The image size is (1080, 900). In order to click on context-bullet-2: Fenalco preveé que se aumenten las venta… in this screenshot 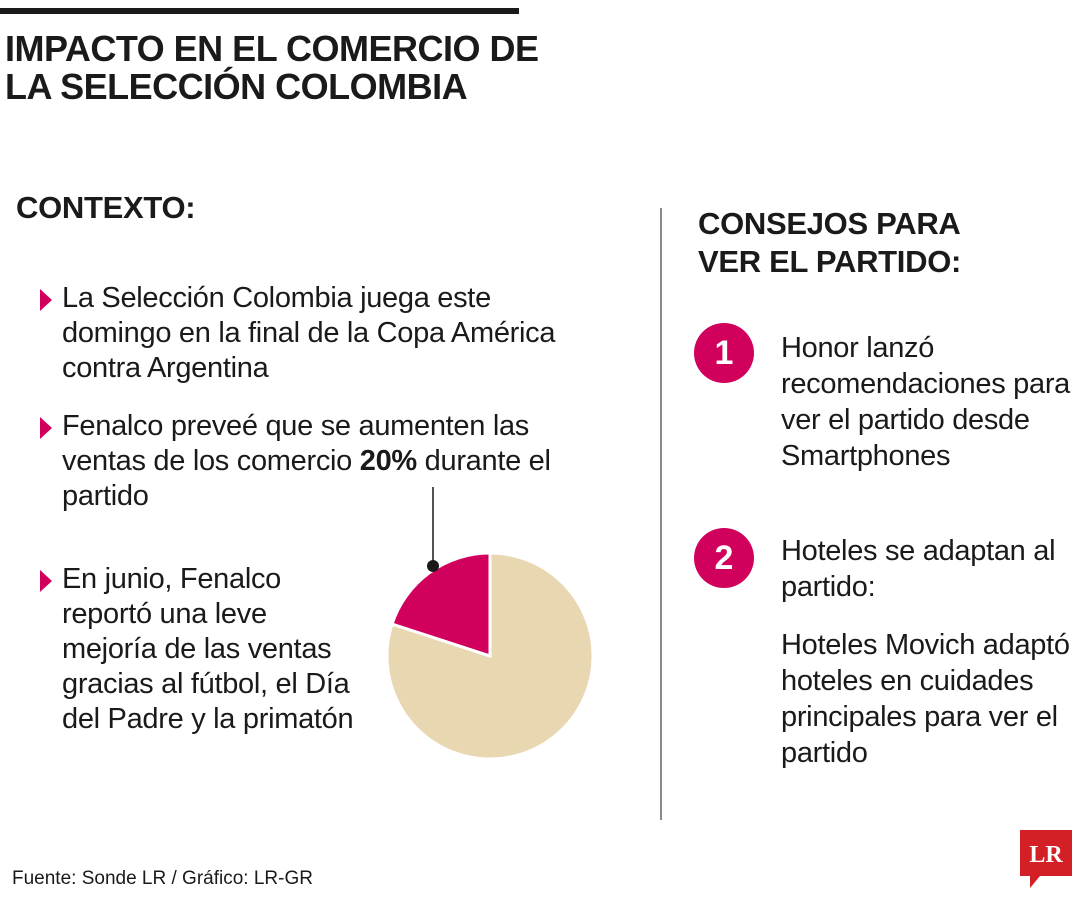, I will do `click(320, 461)`.